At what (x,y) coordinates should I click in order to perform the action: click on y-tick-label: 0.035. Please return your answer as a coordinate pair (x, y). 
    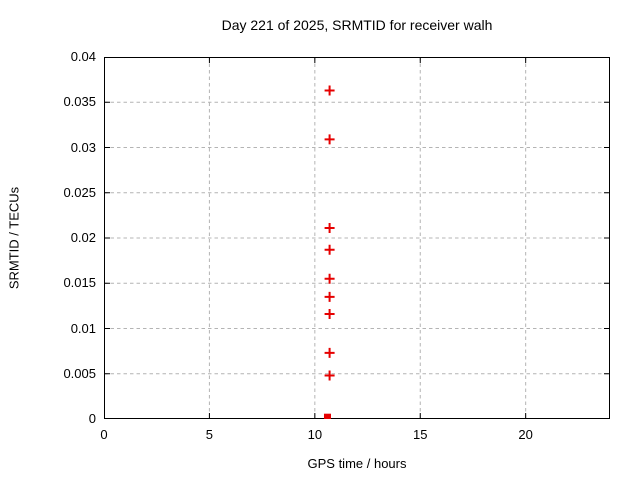
    Looking at the image, I should click on (79, 102).